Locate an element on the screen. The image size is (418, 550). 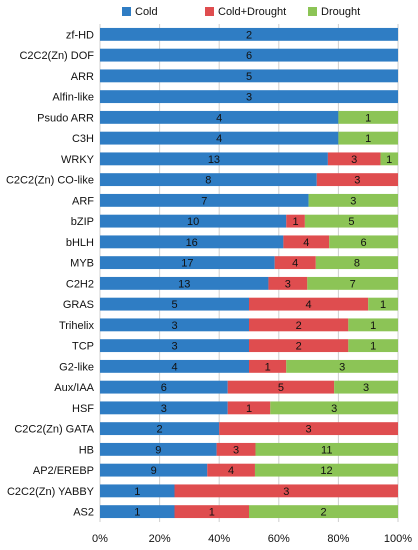
category-label: ARR is located at coordinates (82, 77).